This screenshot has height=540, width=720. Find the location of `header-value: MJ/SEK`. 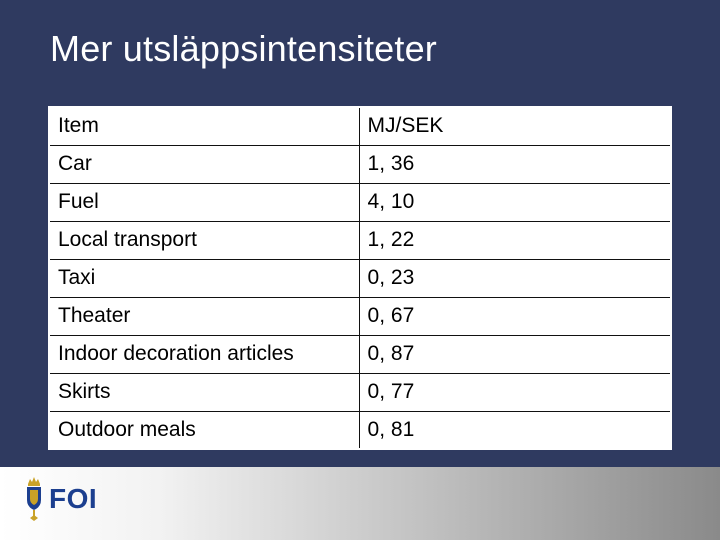

header-value: MJ/SEK is located at coordinates (515, 126).